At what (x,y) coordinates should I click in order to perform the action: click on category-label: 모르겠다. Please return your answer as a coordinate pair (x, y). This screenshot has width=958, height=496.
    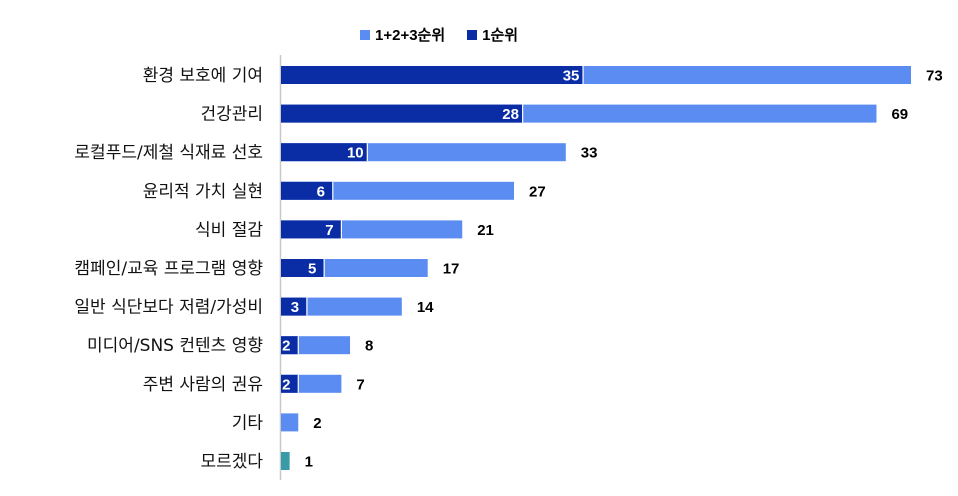
    Looking at the image, I should click on (231, 462).